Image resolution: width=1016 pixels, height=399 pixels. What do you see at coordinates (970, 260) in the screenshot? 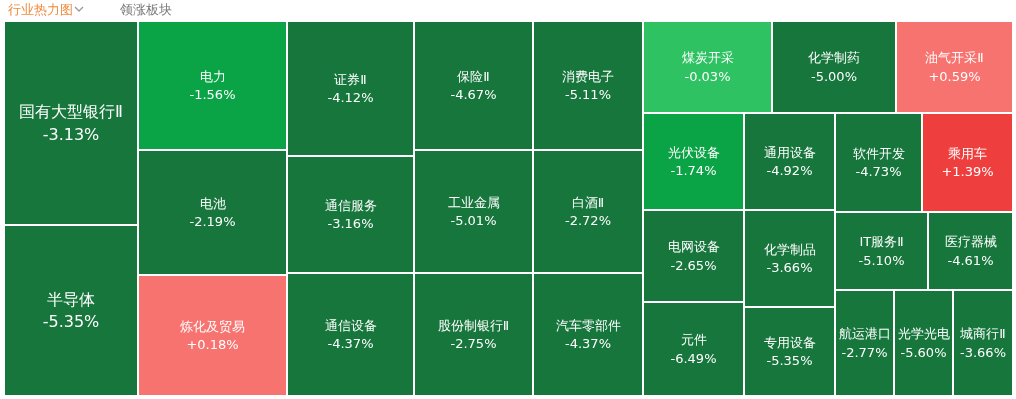
I see `data-label: -4.61%` at bounding box center [970, 260].